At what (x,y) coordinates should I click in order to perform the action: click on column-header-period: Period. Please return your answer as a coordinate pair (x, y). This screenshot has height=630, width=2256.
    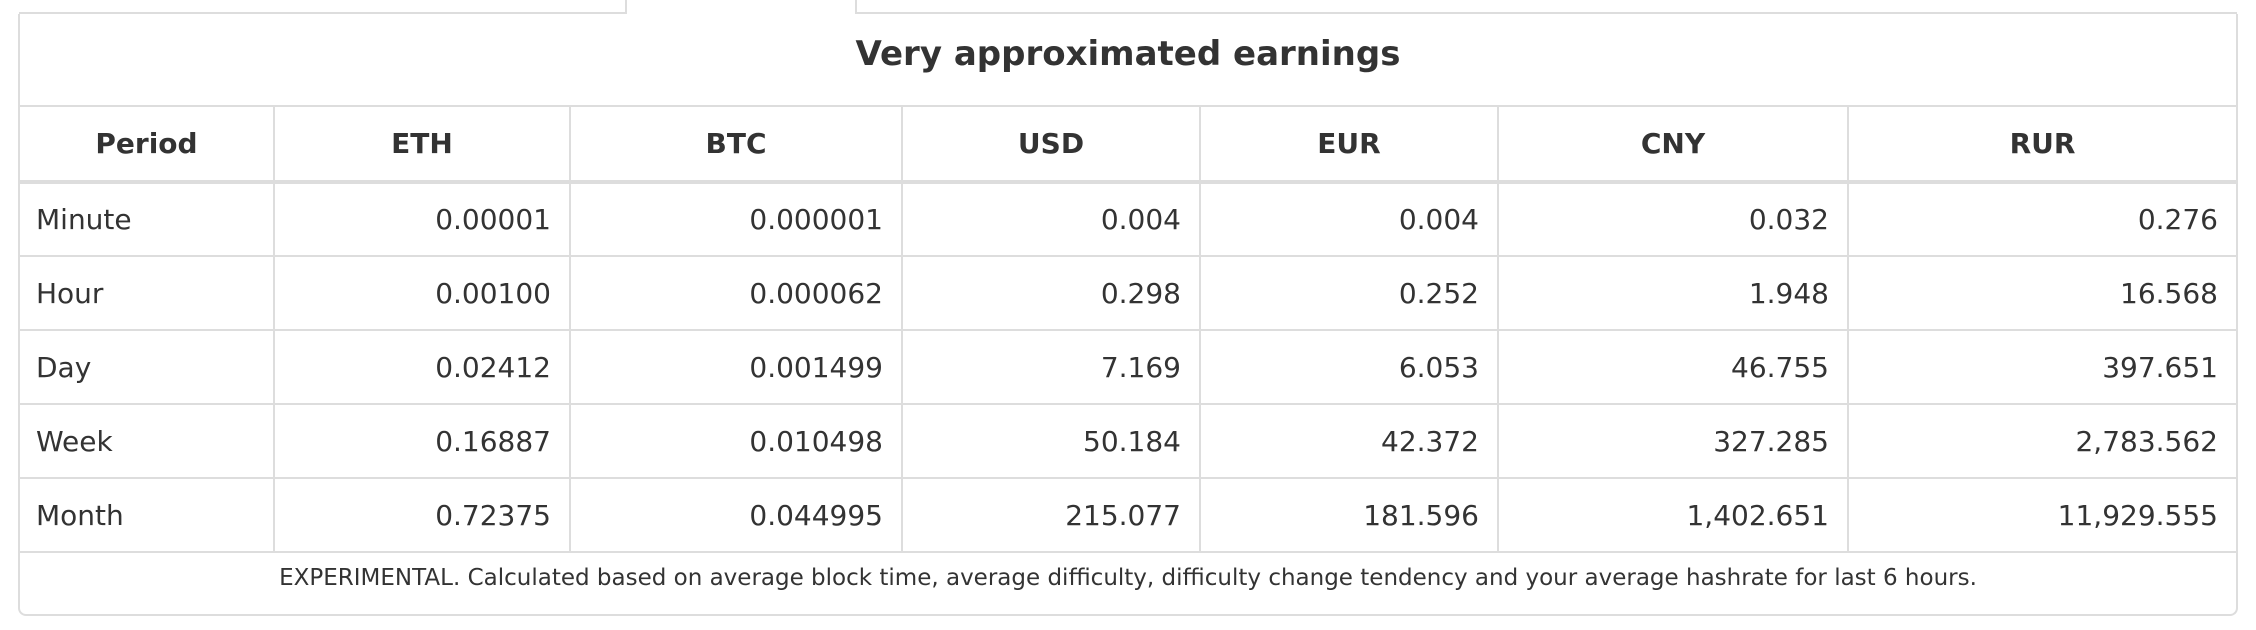
    Looking at the image, I should click on (147, 144).